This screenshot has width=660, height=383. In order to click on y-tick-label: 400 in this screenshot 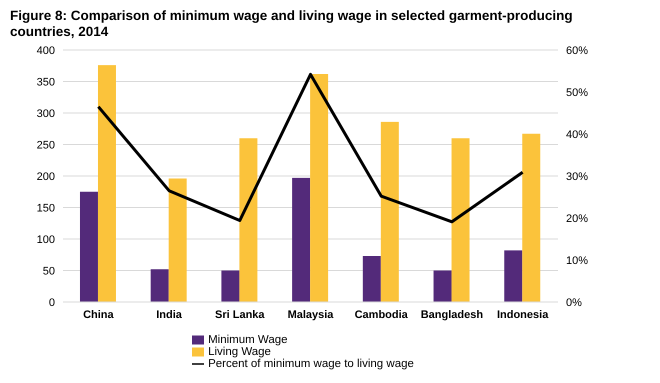, I will do `click(45, 50)`.